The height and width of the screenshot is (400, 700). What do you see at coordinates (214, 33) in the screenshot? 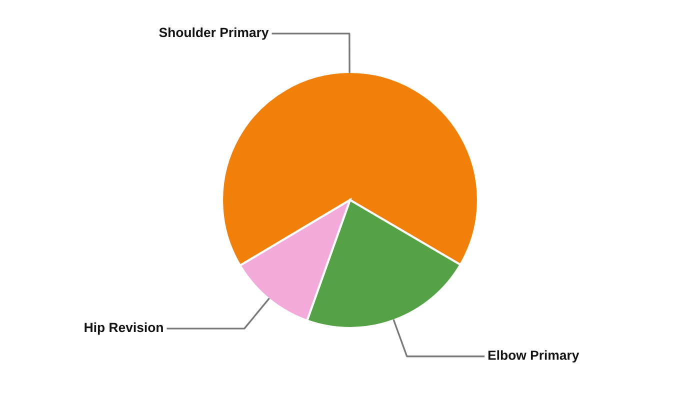
I see `slice-label: Shoulder Primary` at bounding box center [214, 33].